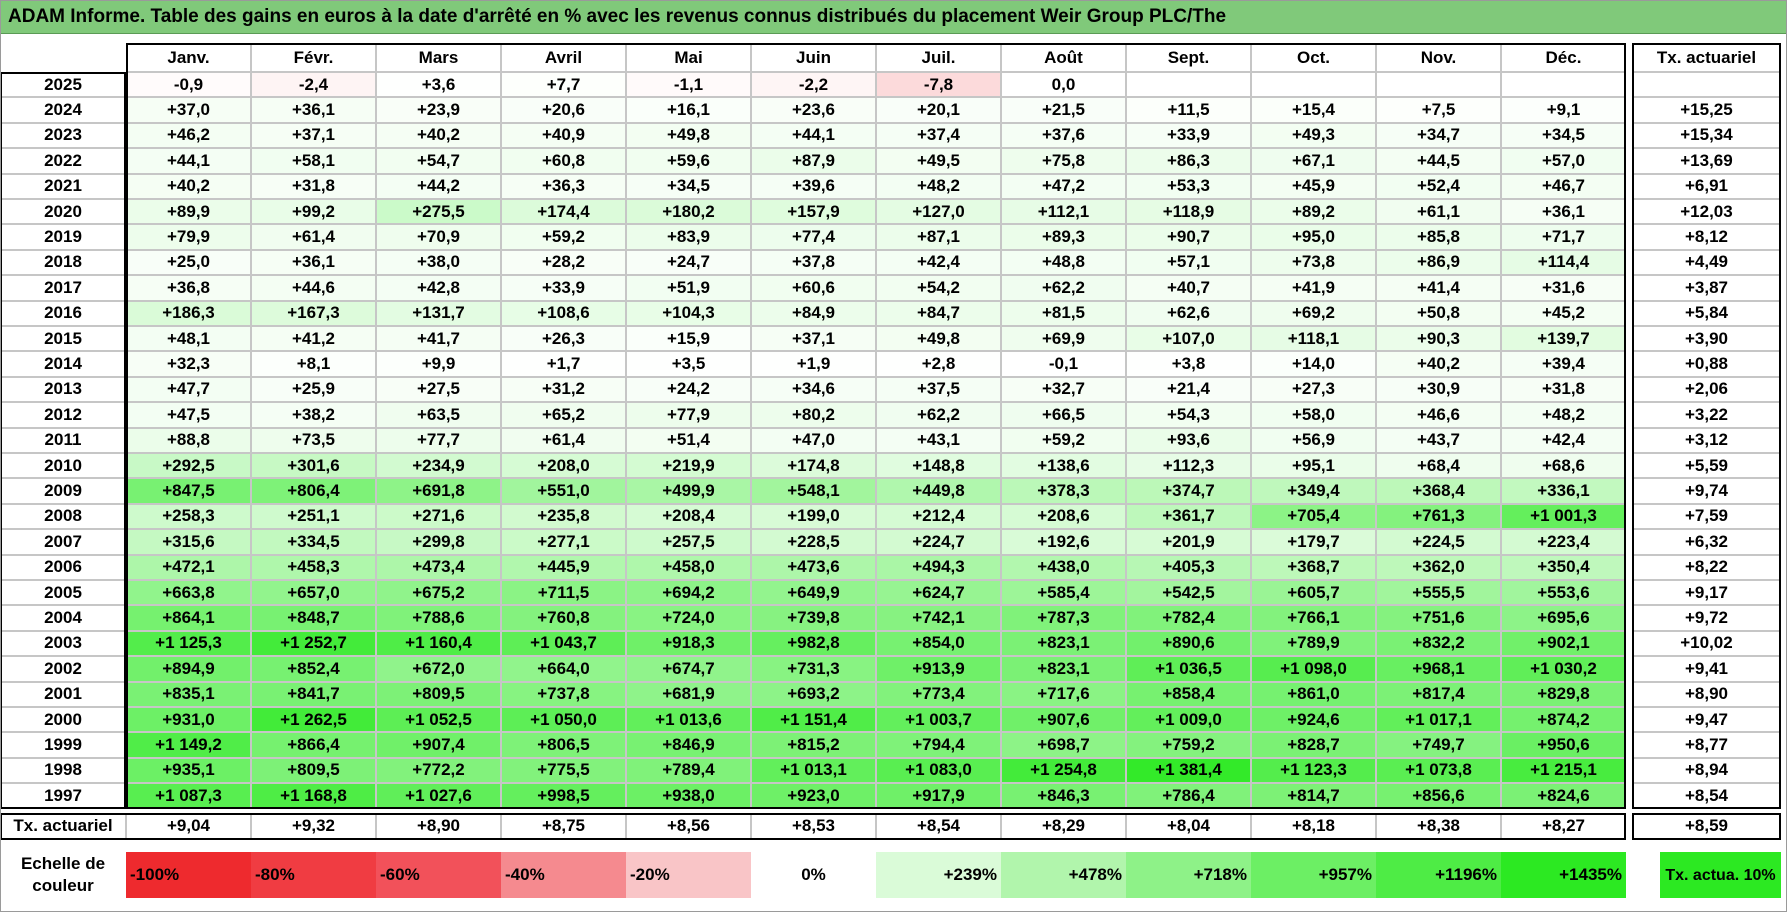 This screenshot has height=912, width=1787. I want to click on table-cell: +917,9, so click(938, 796).